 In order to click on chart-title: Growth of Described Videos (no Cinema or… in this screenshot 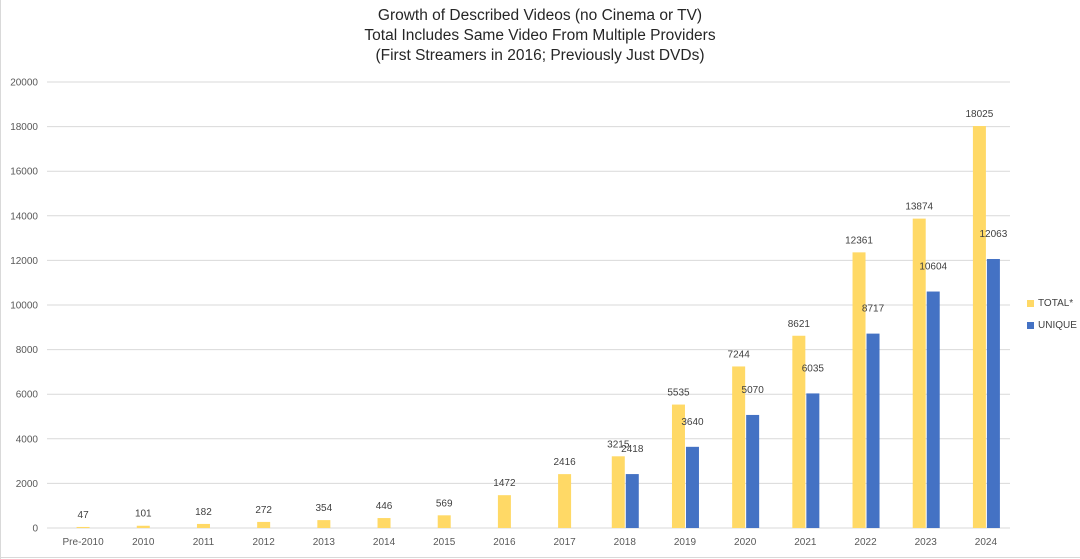, I will do `click(540, 36)`.